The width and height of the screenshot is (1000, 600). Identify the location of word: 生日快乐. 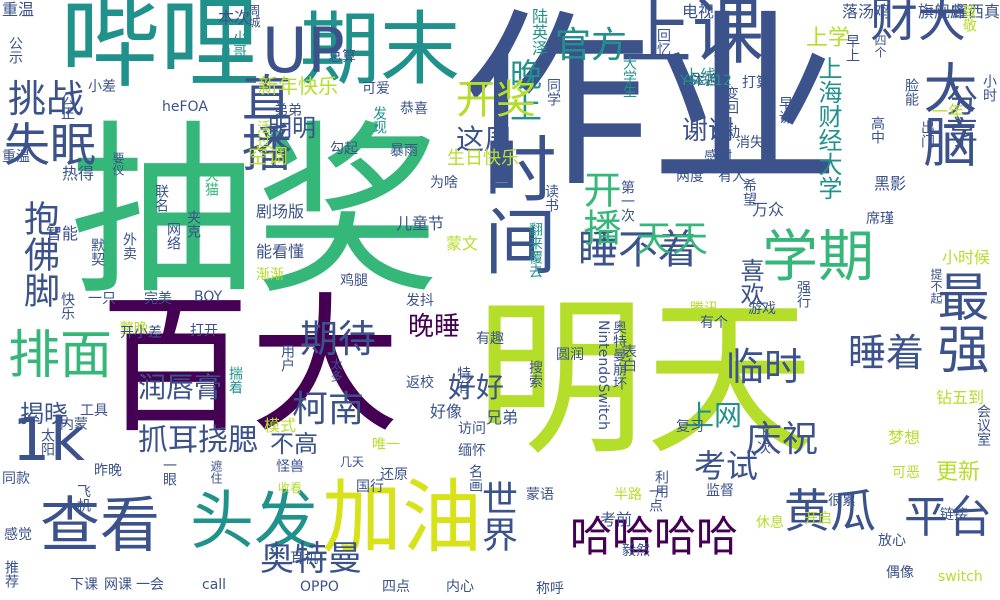
(483, 158).